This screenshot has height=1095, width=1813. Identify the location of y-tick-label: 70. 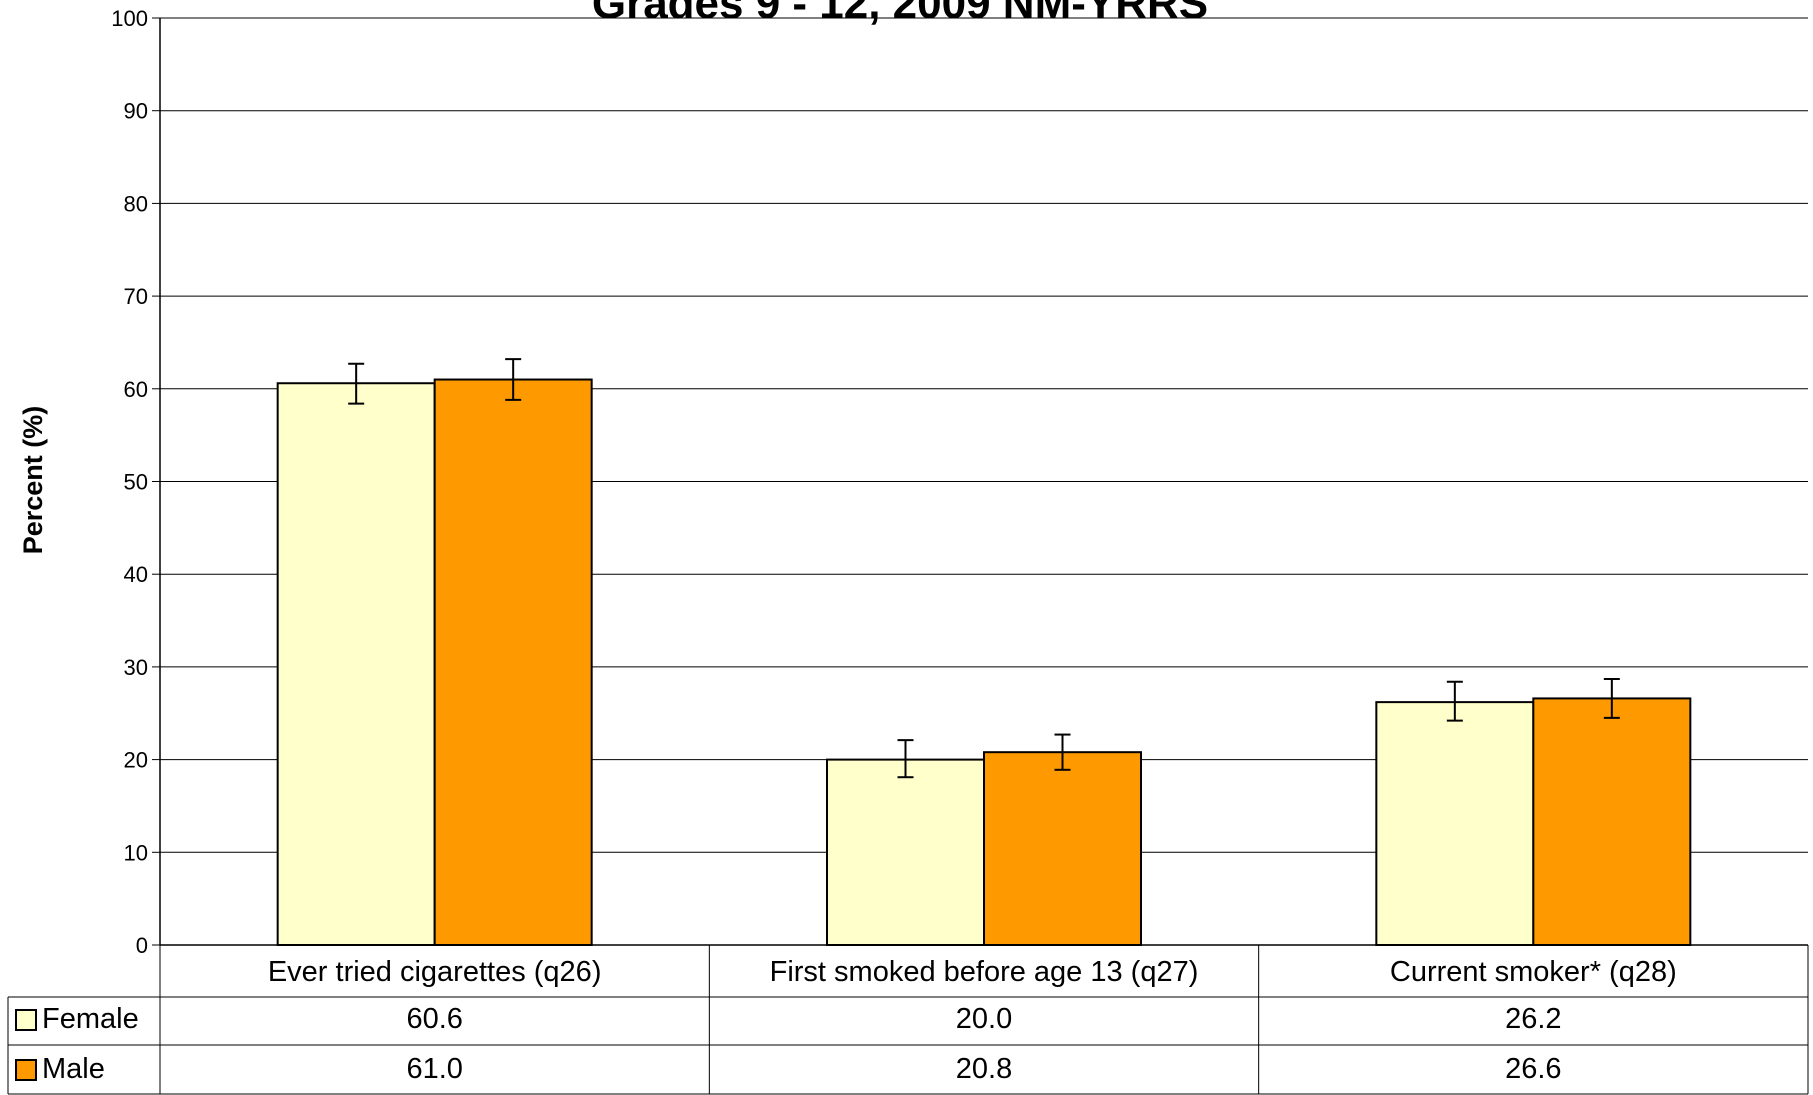
(136, 296).